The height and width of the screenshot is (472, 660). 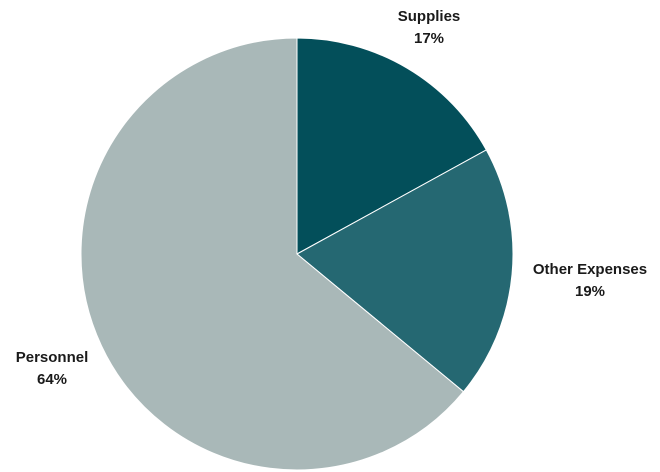 What do you see at coordinates (52, 379) in the screenshot?
I see `slice-value-personnel: 64%` at bounding box center [52, 379].